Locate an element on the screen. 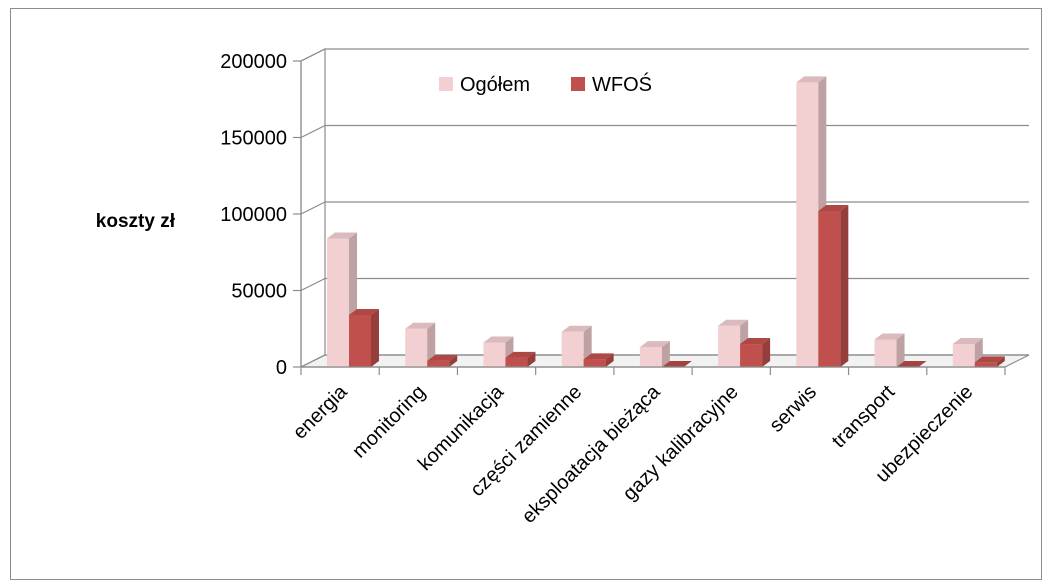 Image resolution: width=1048 pixels, height=586 pixels. legend-label: WFOŚ is located at coordinates (622, 84).